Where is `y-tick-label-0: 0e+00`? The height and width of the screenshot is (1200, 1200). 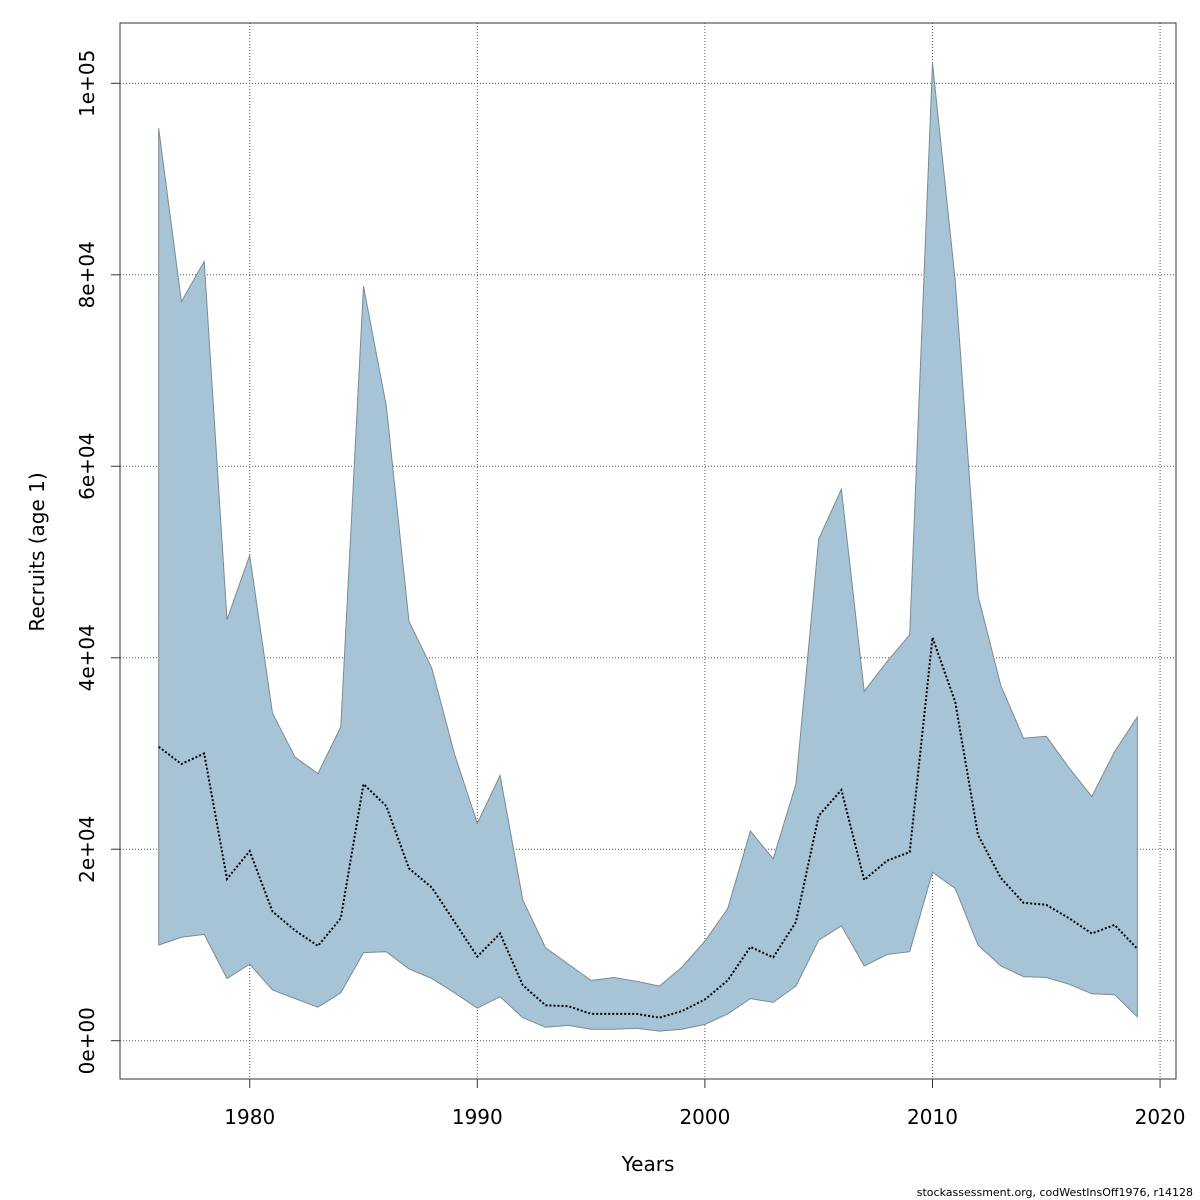
y-tick-label-0: 0e+00 is located at coordinates (87, 1040).